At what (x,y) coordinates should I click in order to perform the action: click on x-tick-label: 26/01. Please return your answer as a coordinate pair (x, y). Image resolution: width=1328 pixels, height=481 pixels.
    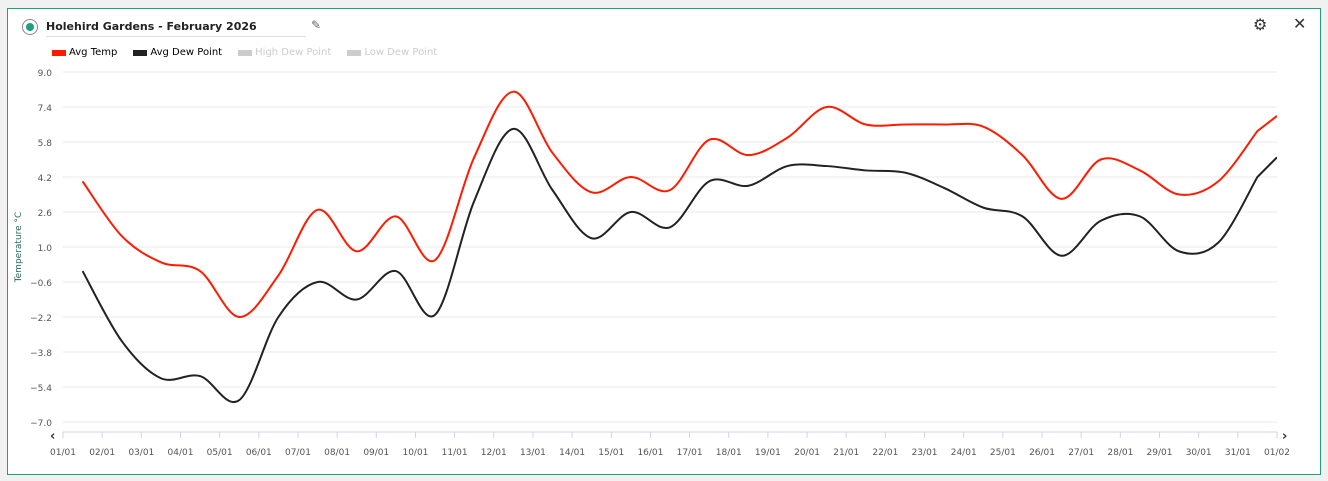
    Looking at the image, I should click on (1042, 453).